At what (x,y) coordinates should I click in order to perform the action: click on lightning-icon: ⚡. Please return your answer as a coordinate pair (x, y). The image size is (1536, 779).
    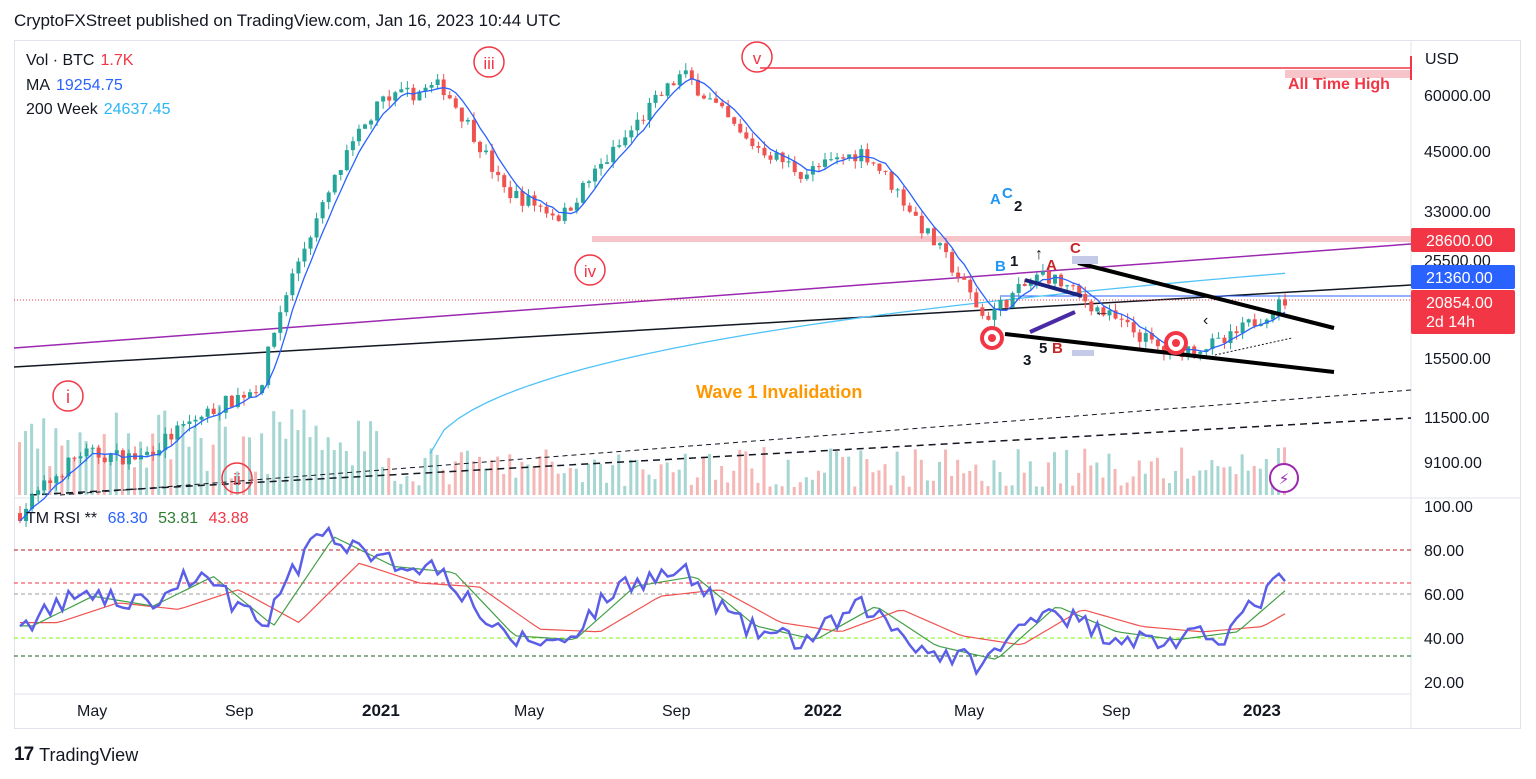
    Looking at the image, I should click on (1284, 478).